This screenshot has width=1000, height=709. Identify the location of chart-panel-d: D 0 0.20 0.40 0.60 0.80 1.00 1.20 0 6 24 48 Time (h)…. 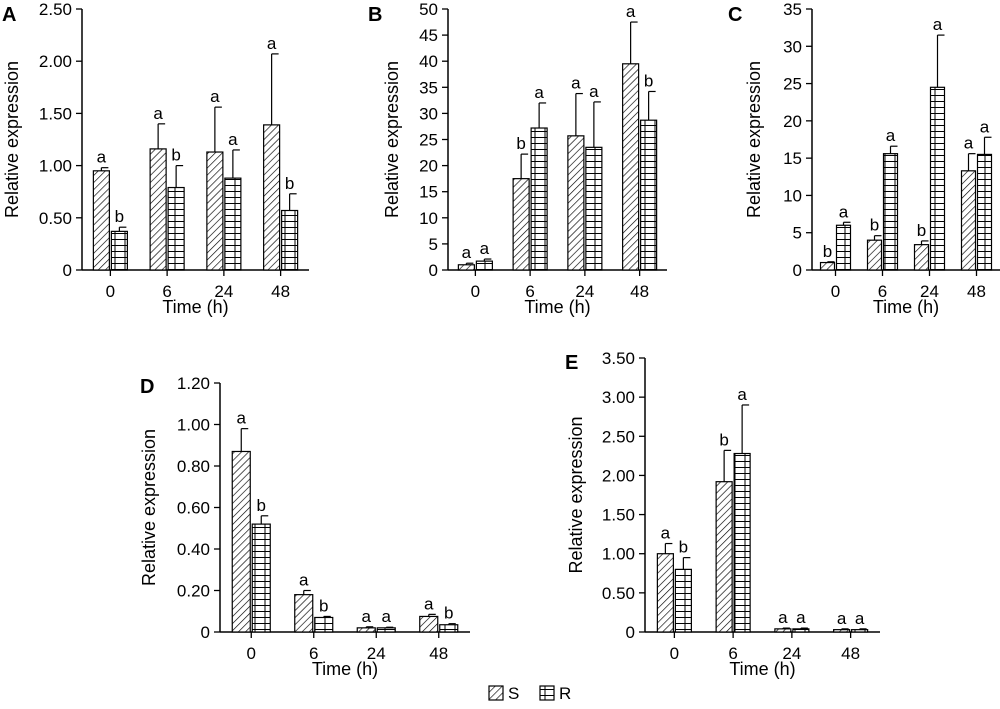
(304, 526).